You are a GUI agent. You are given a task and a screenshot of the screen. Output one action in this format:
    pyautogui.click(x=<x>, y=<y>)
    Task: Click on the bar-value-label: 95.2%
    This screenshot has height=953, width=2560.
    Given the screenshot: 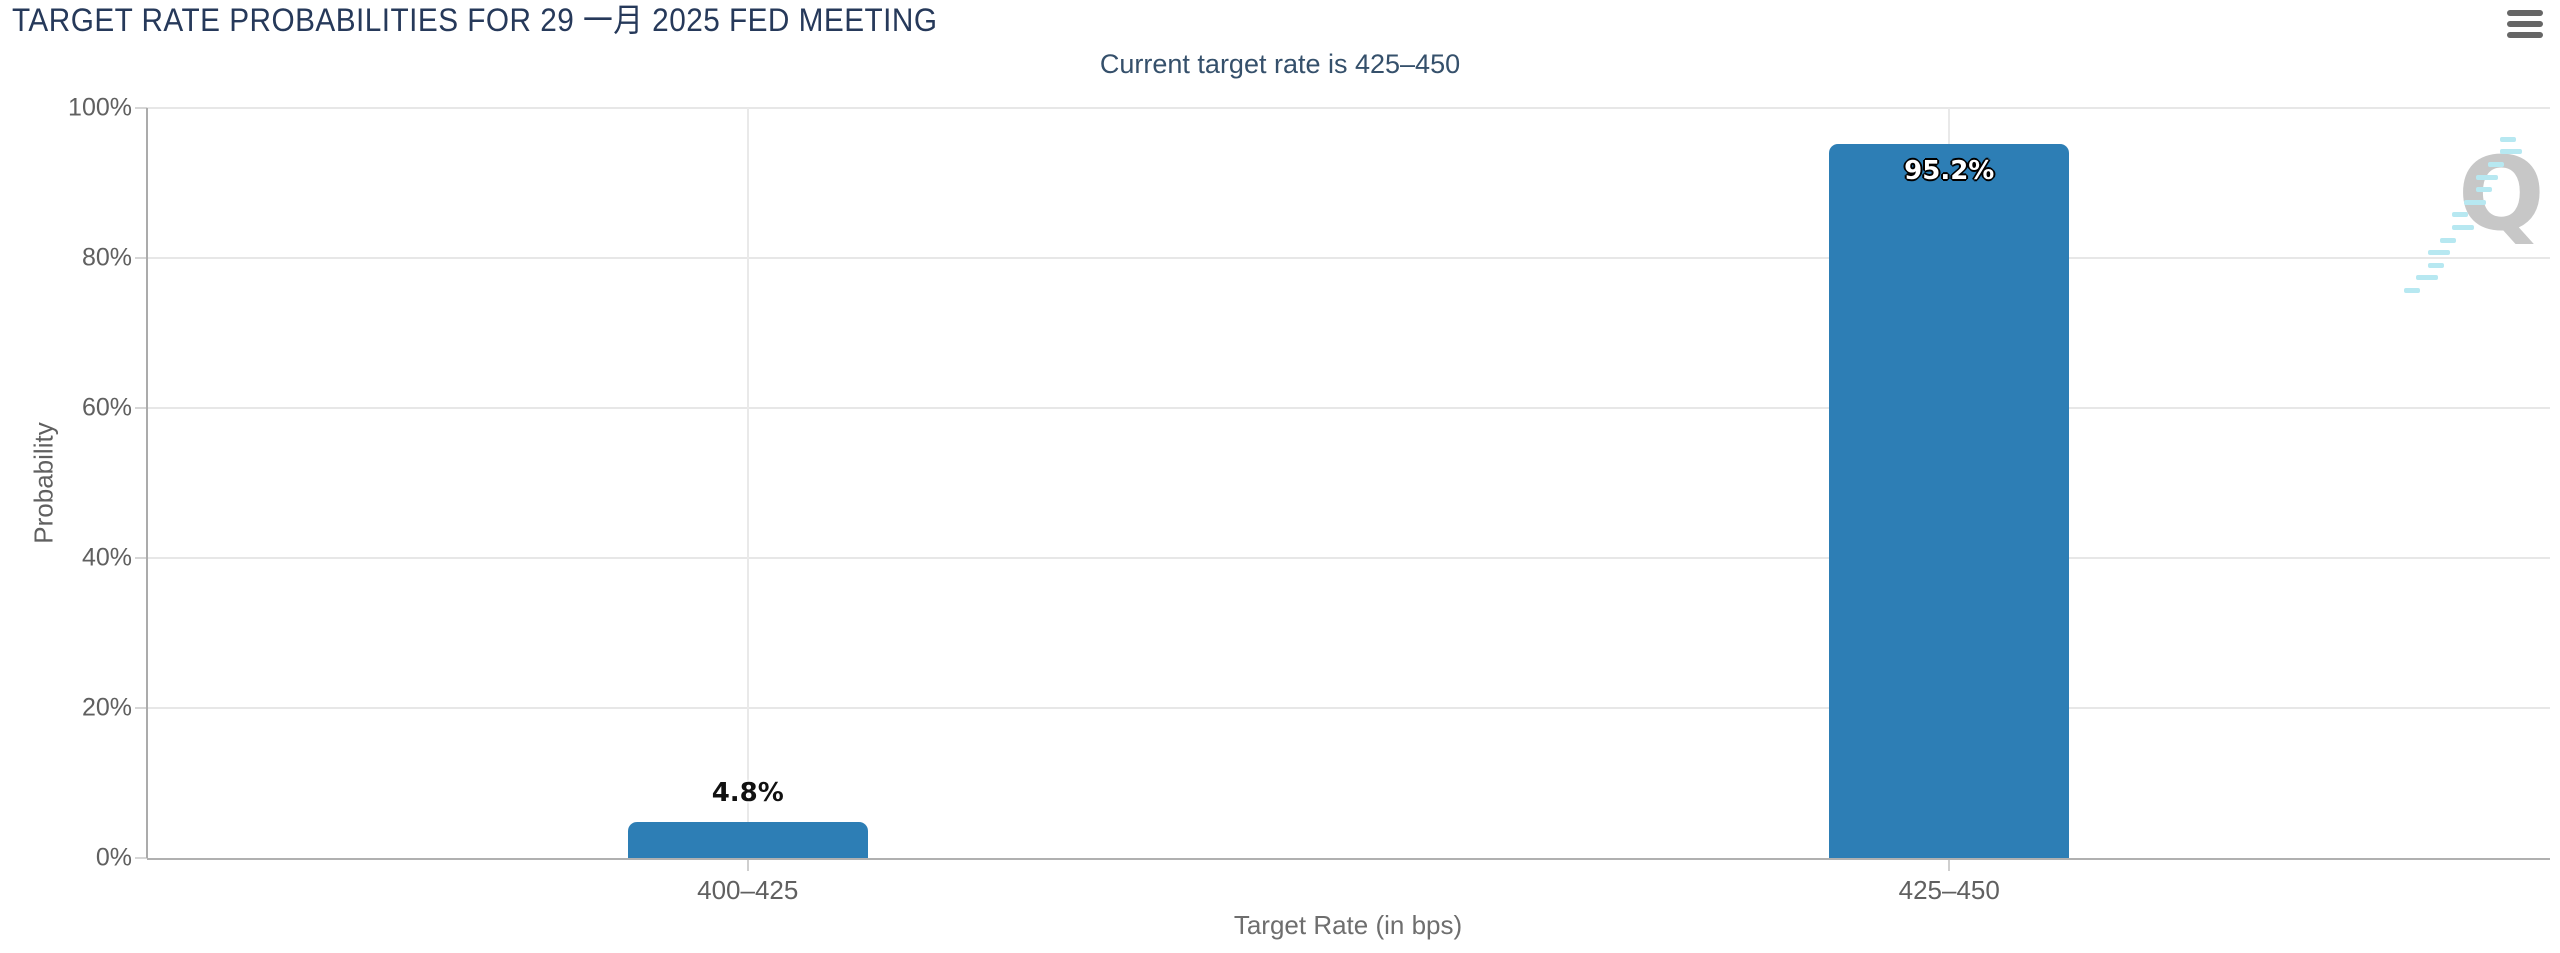 What is the action you would take?
    pyautogui.click(x=1949, y=171)
    